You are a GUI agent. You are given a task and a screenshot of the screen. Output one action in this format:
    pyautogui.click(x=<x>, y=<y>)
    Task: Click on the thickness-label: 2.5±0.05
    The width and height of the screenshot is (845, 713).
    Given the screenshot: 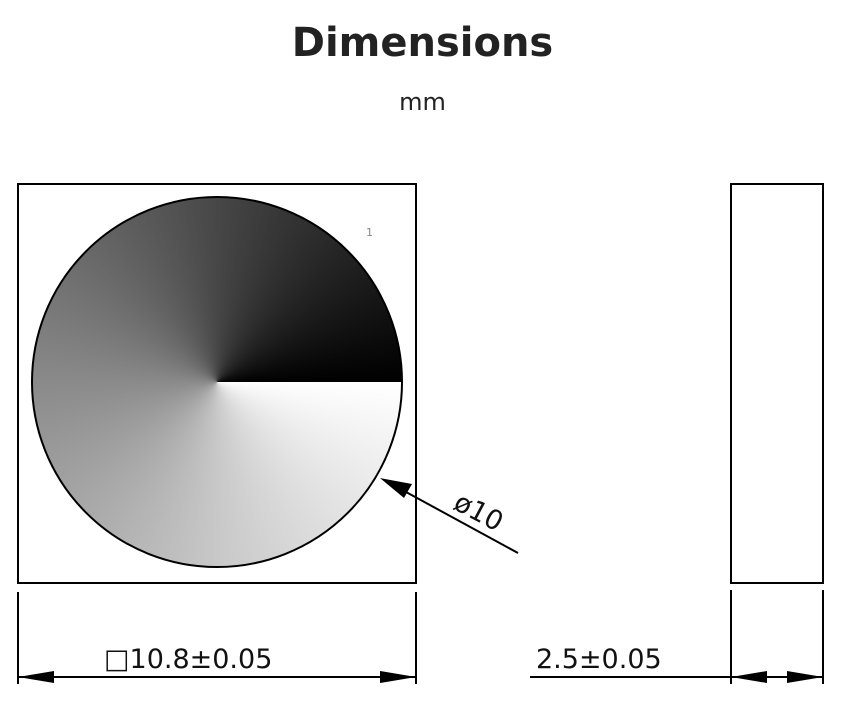 What is the action you would take?
    pyautogui.click(x=599, y=659)
    